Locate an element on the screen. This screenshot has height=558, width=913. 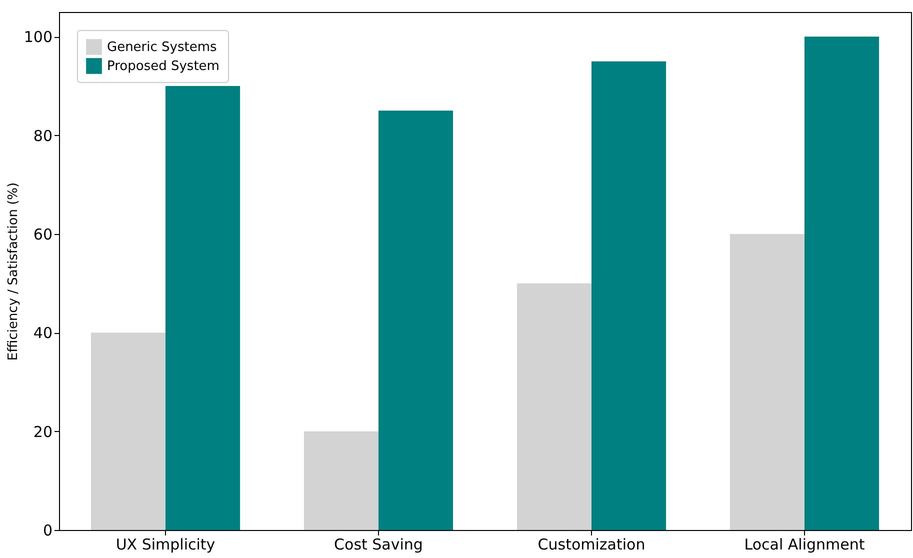
y-axis-title: Efficiency / Satisfaction (%) is located at coordinates (13, 271).